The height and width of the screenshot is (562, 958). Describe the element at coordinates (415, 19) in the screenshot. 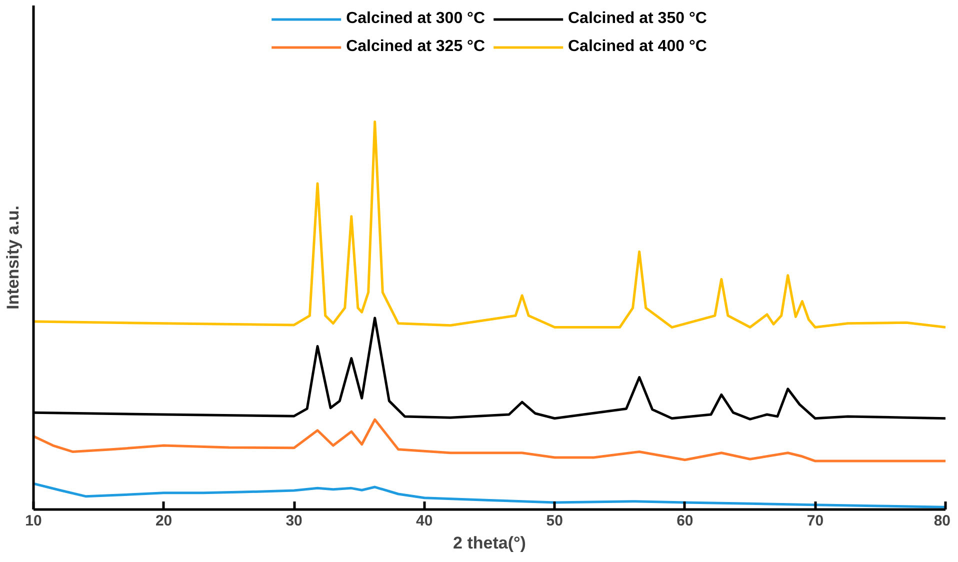

I see `legend-label: Calcined at 300 °C` at that location.